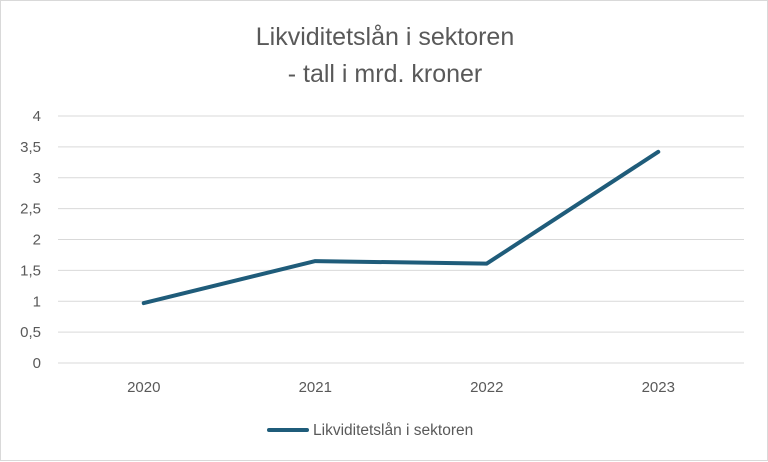  I want to click on y-axis-tick-labels: 0 0,5 1 1,5 2 2,5 3 3,5 4, so click(30, 240).